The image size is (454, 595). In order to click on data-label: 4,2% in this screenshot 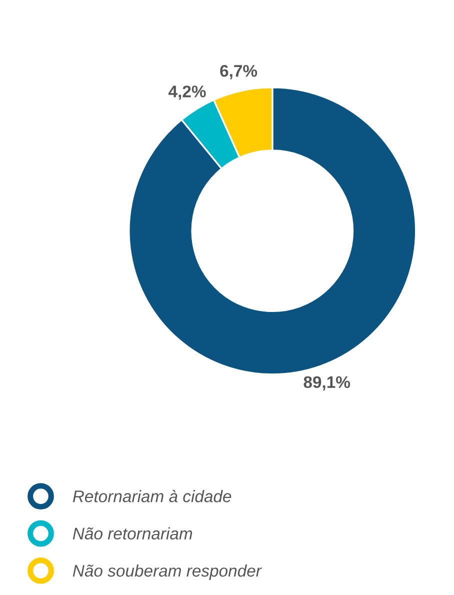, I will do `click(187, 93)`.